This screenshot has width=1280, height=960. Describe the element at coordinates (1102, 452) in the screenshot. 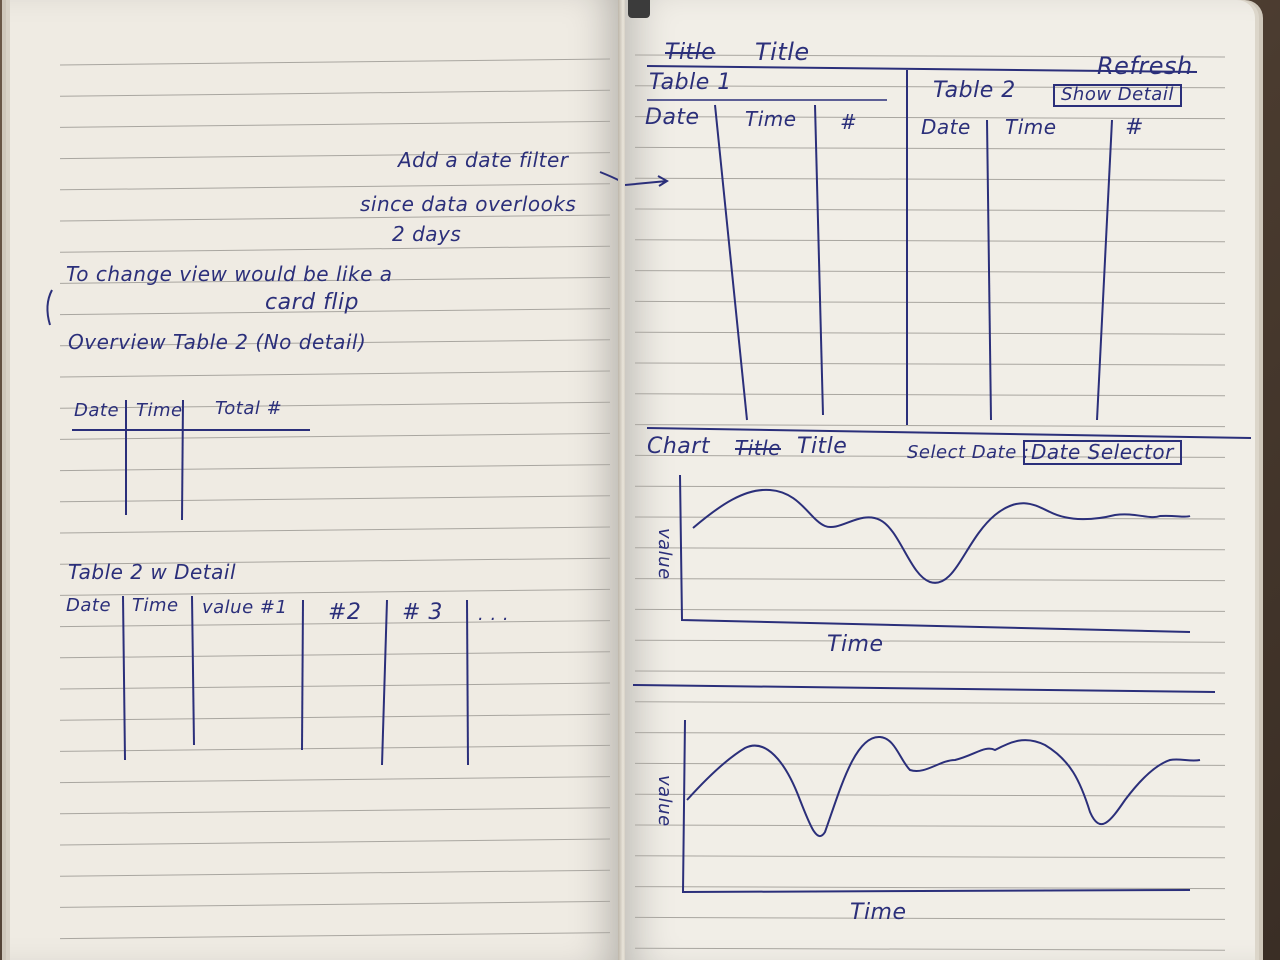

I see `date-selector-input: Date Selector` at that location.